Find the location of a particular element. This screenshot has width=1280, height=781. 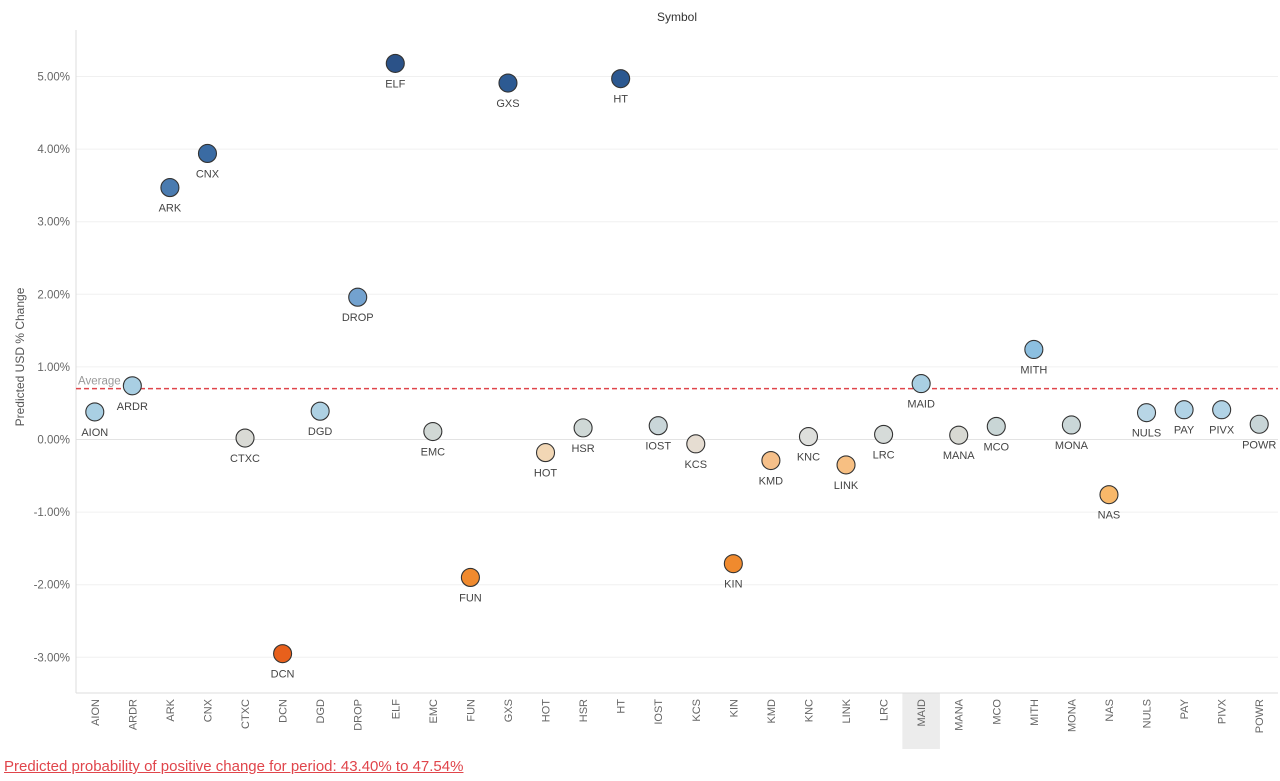

x-tick-label-fun: FUN is located at coordinates (471, 710).